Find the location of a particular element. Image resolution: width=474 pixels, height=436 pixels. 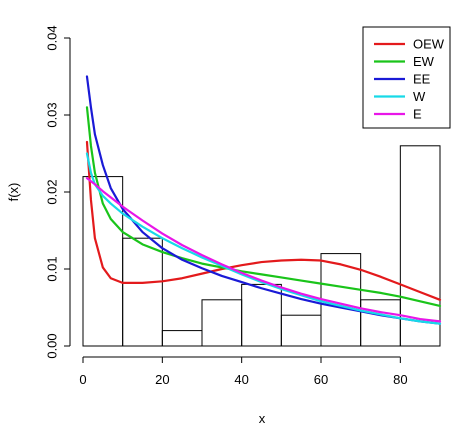

y-tick-label-2: 0.02 is located at coordinates (52, 191).